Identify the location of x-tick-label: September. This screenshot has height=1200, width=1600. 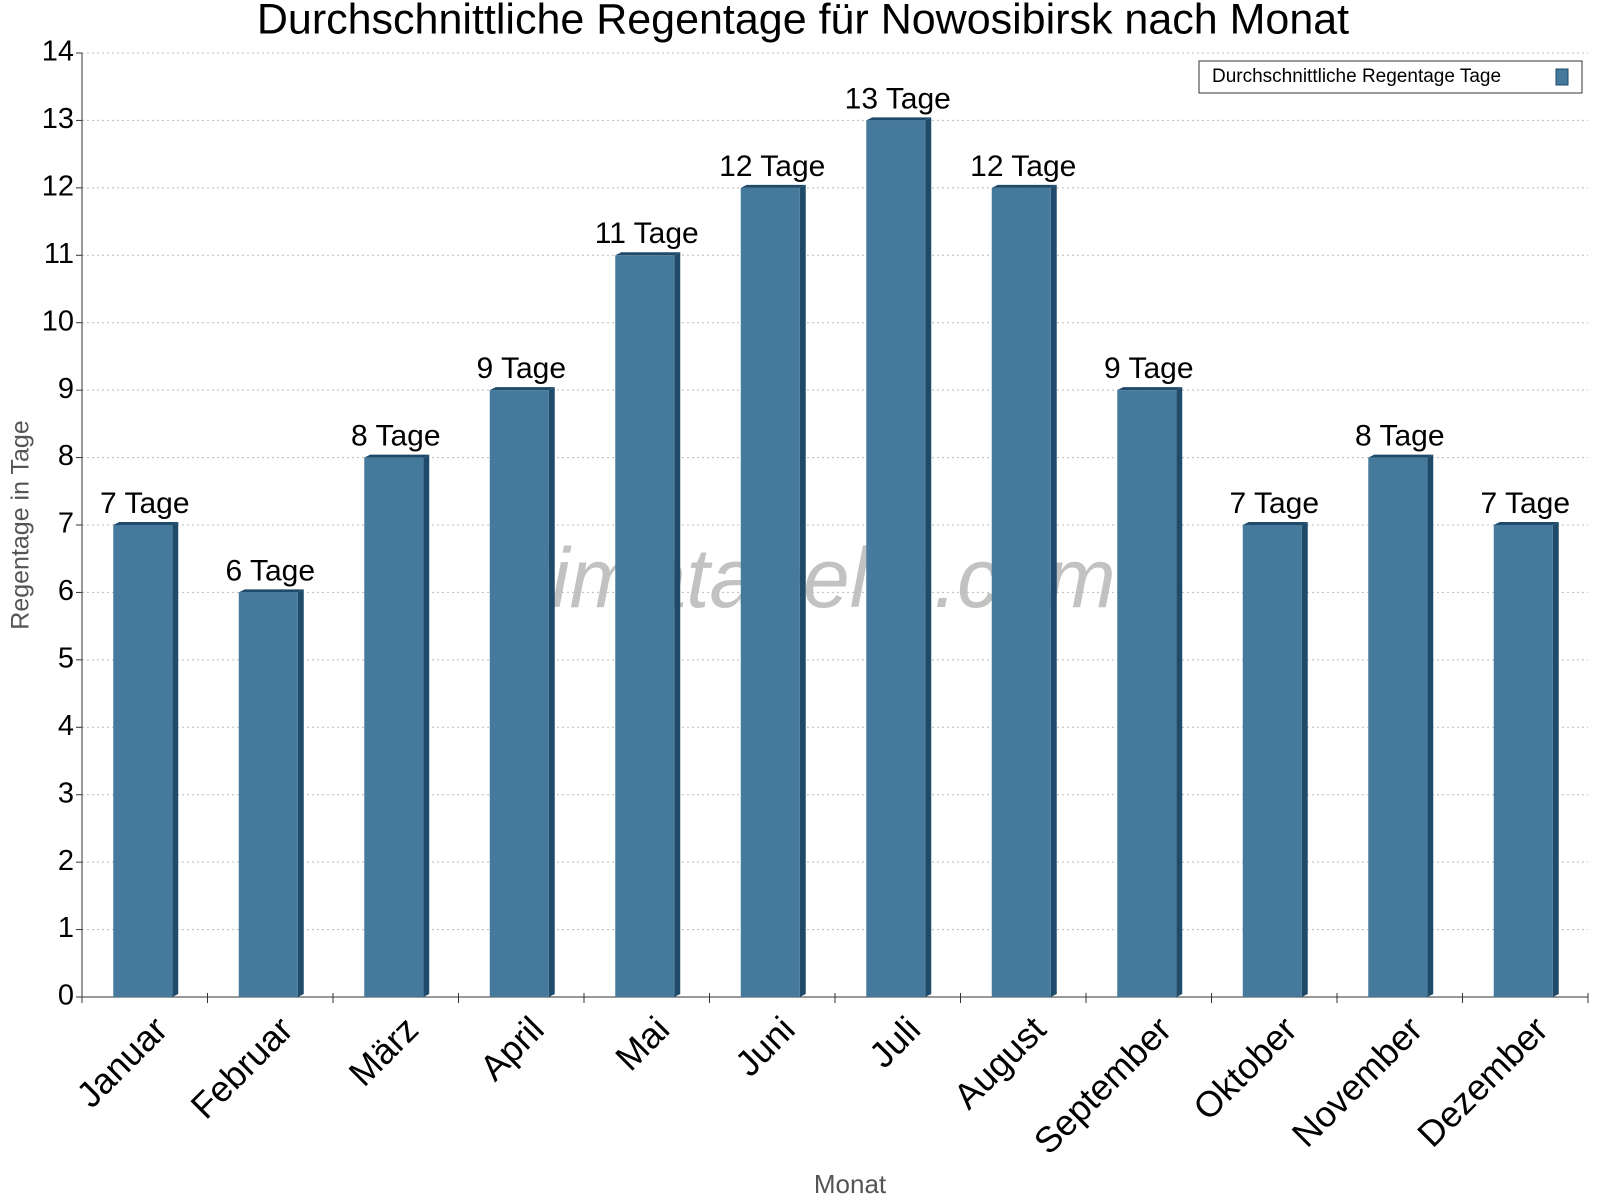
(1103, 1085).